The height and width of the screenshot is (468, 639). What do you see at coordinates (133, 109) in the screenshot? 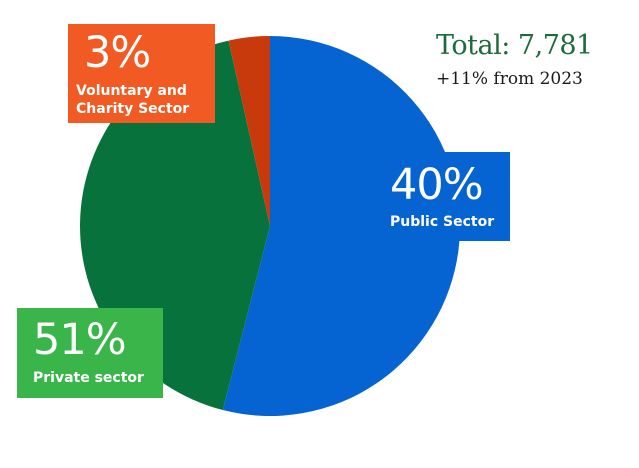
I see `voluntary-sector-name-line2: Charity Sector` at bounding box center [133, 109].